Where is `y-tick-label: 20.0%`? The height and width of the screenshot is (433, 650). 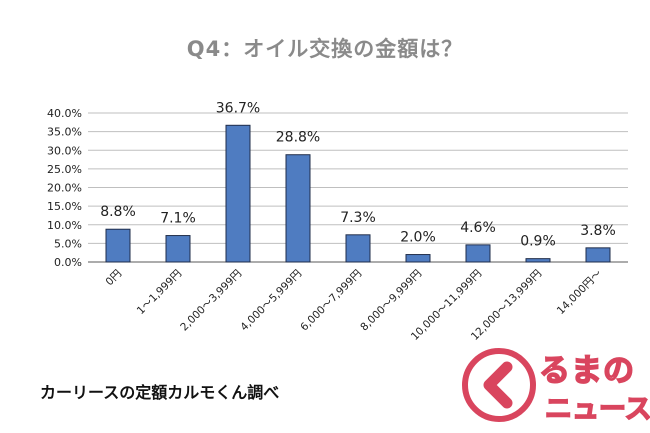
y-tick-label: 20.0% is located at coordinates (64, 188).